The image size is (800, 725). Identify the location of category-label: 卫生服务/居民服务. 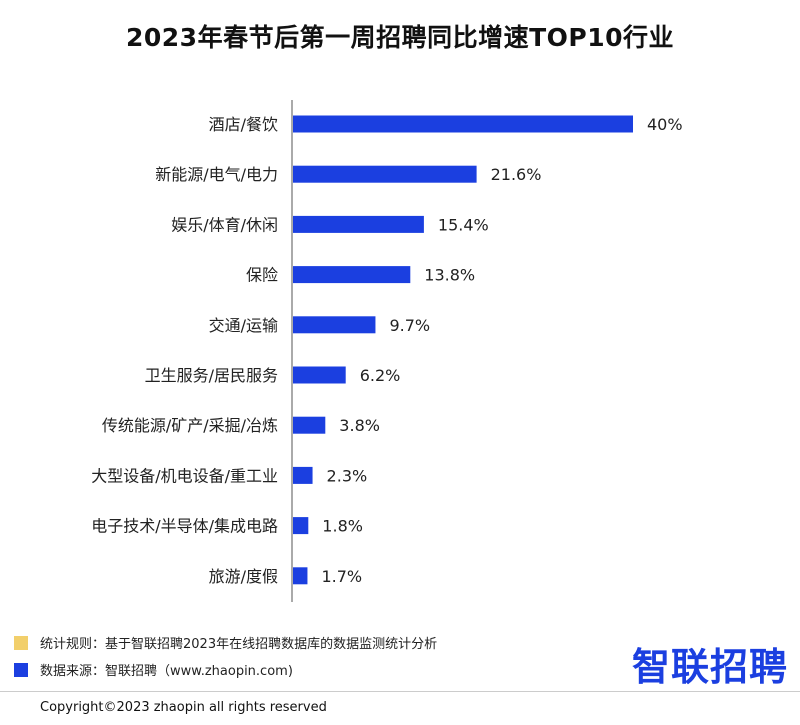
(211, 375).